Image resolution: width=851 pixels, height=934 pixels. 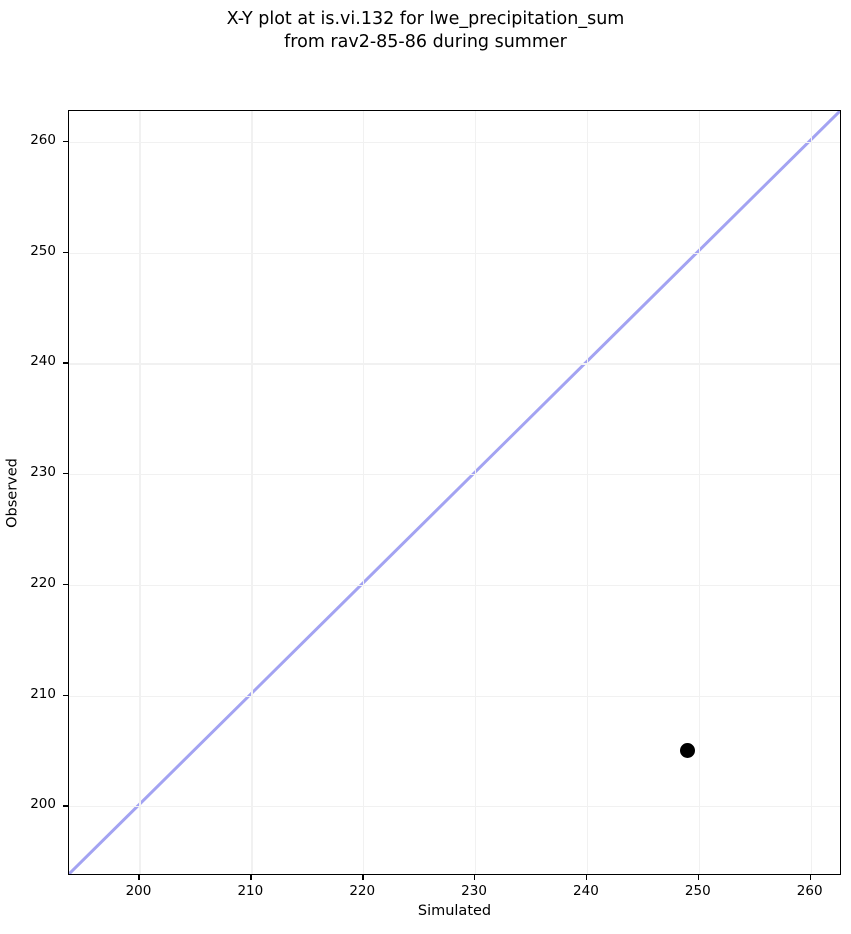 I want to click on x-axis-tick-label: 230, so click(x=474, y=891).